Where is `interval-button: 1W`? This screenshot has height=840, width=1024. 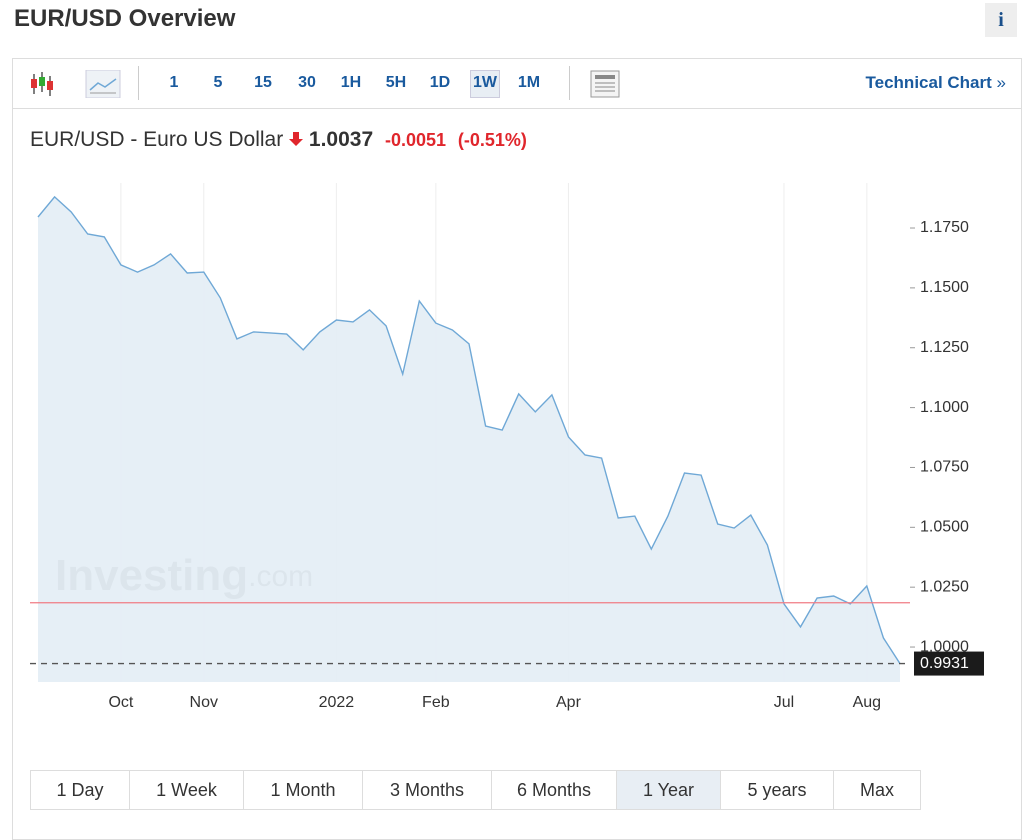
interval-button: 1W is located at coordinates (485, 84).